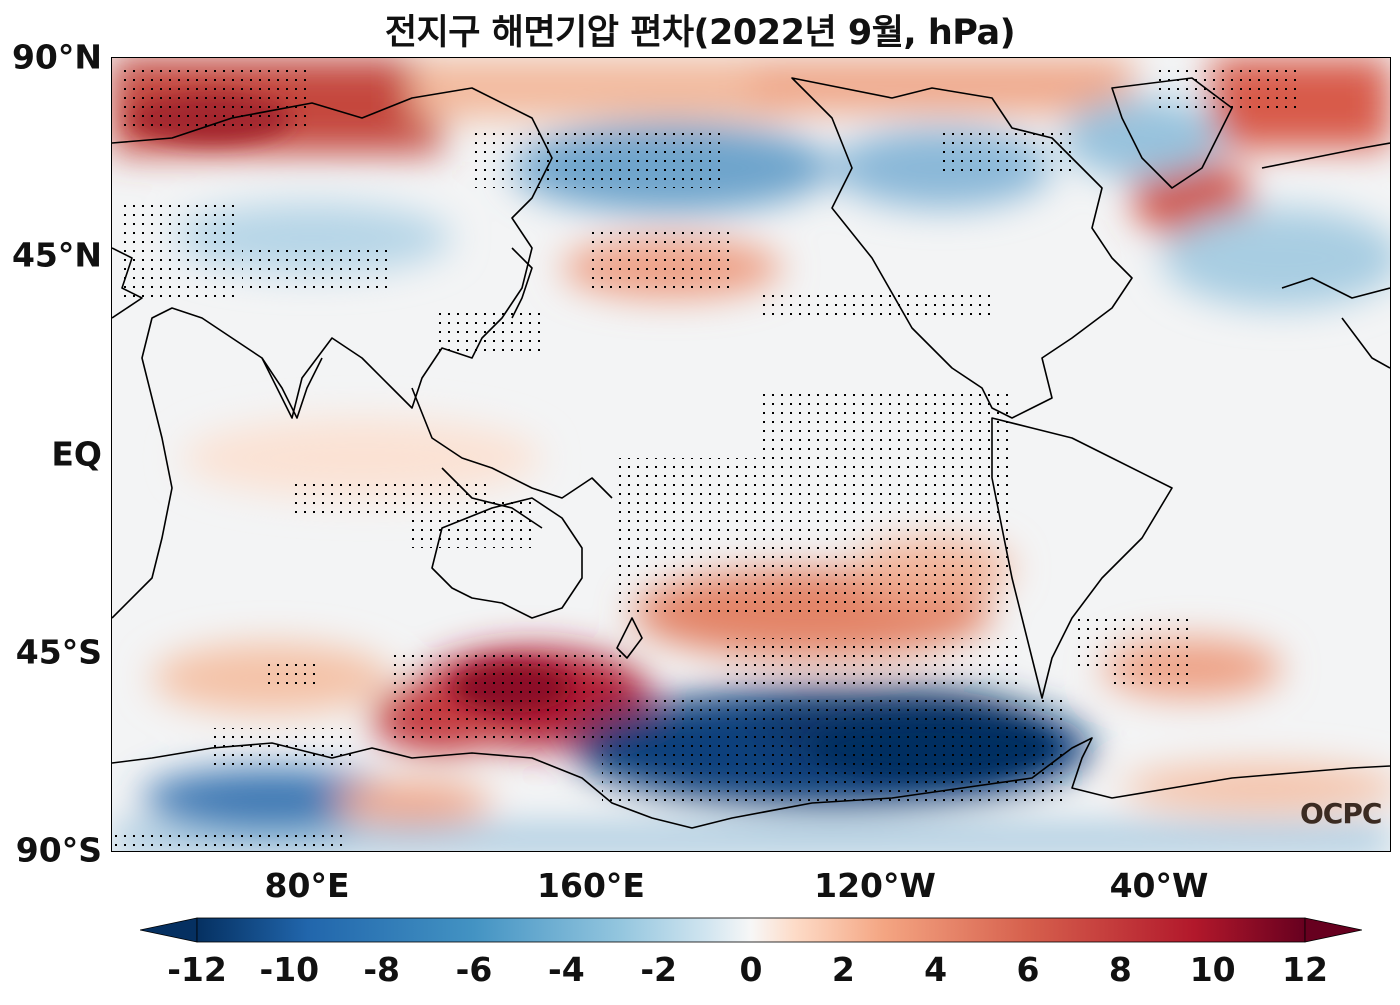  What do you see at coordinates (474, 969) in the screenshot?
I see `colorbar-tick-label: -6` at bounding box center [474, 969].